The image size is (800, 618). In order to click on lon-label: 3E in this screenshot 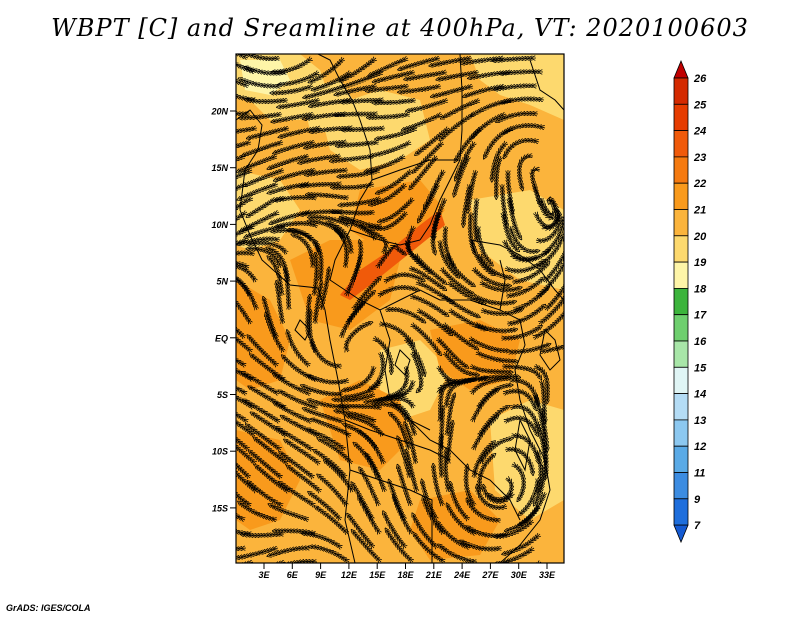, I will do `click(264, 575)`.